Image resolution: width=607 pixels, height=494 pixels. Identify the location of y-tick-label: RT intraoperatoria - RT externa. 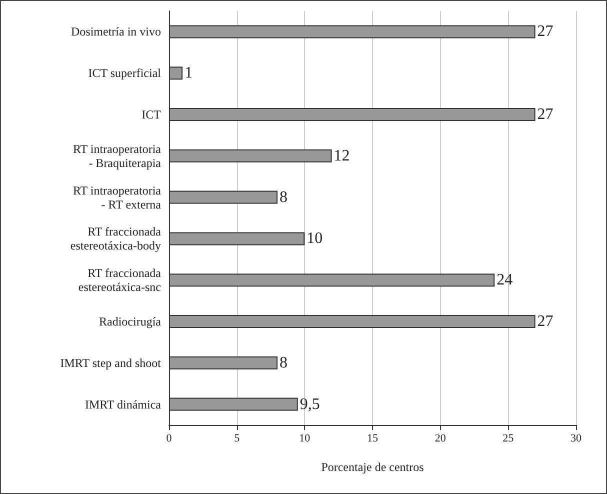
(117, 197).